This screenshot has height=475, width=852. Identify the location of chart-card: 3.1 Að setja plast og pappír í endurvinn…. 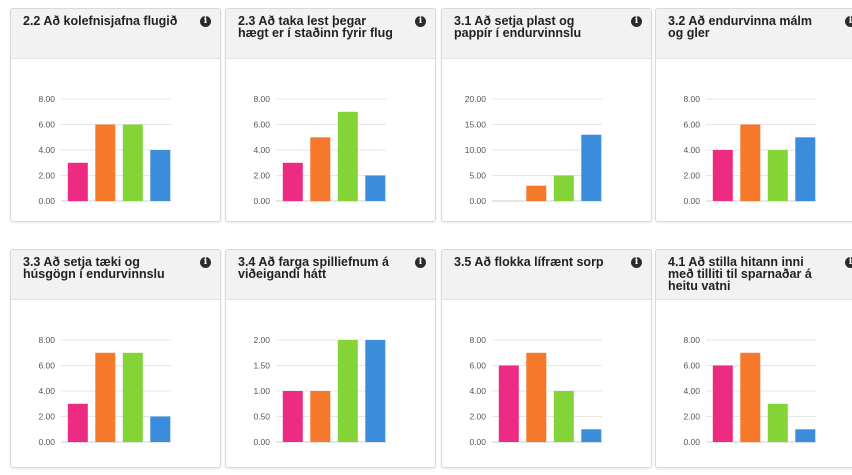
(546, 115).